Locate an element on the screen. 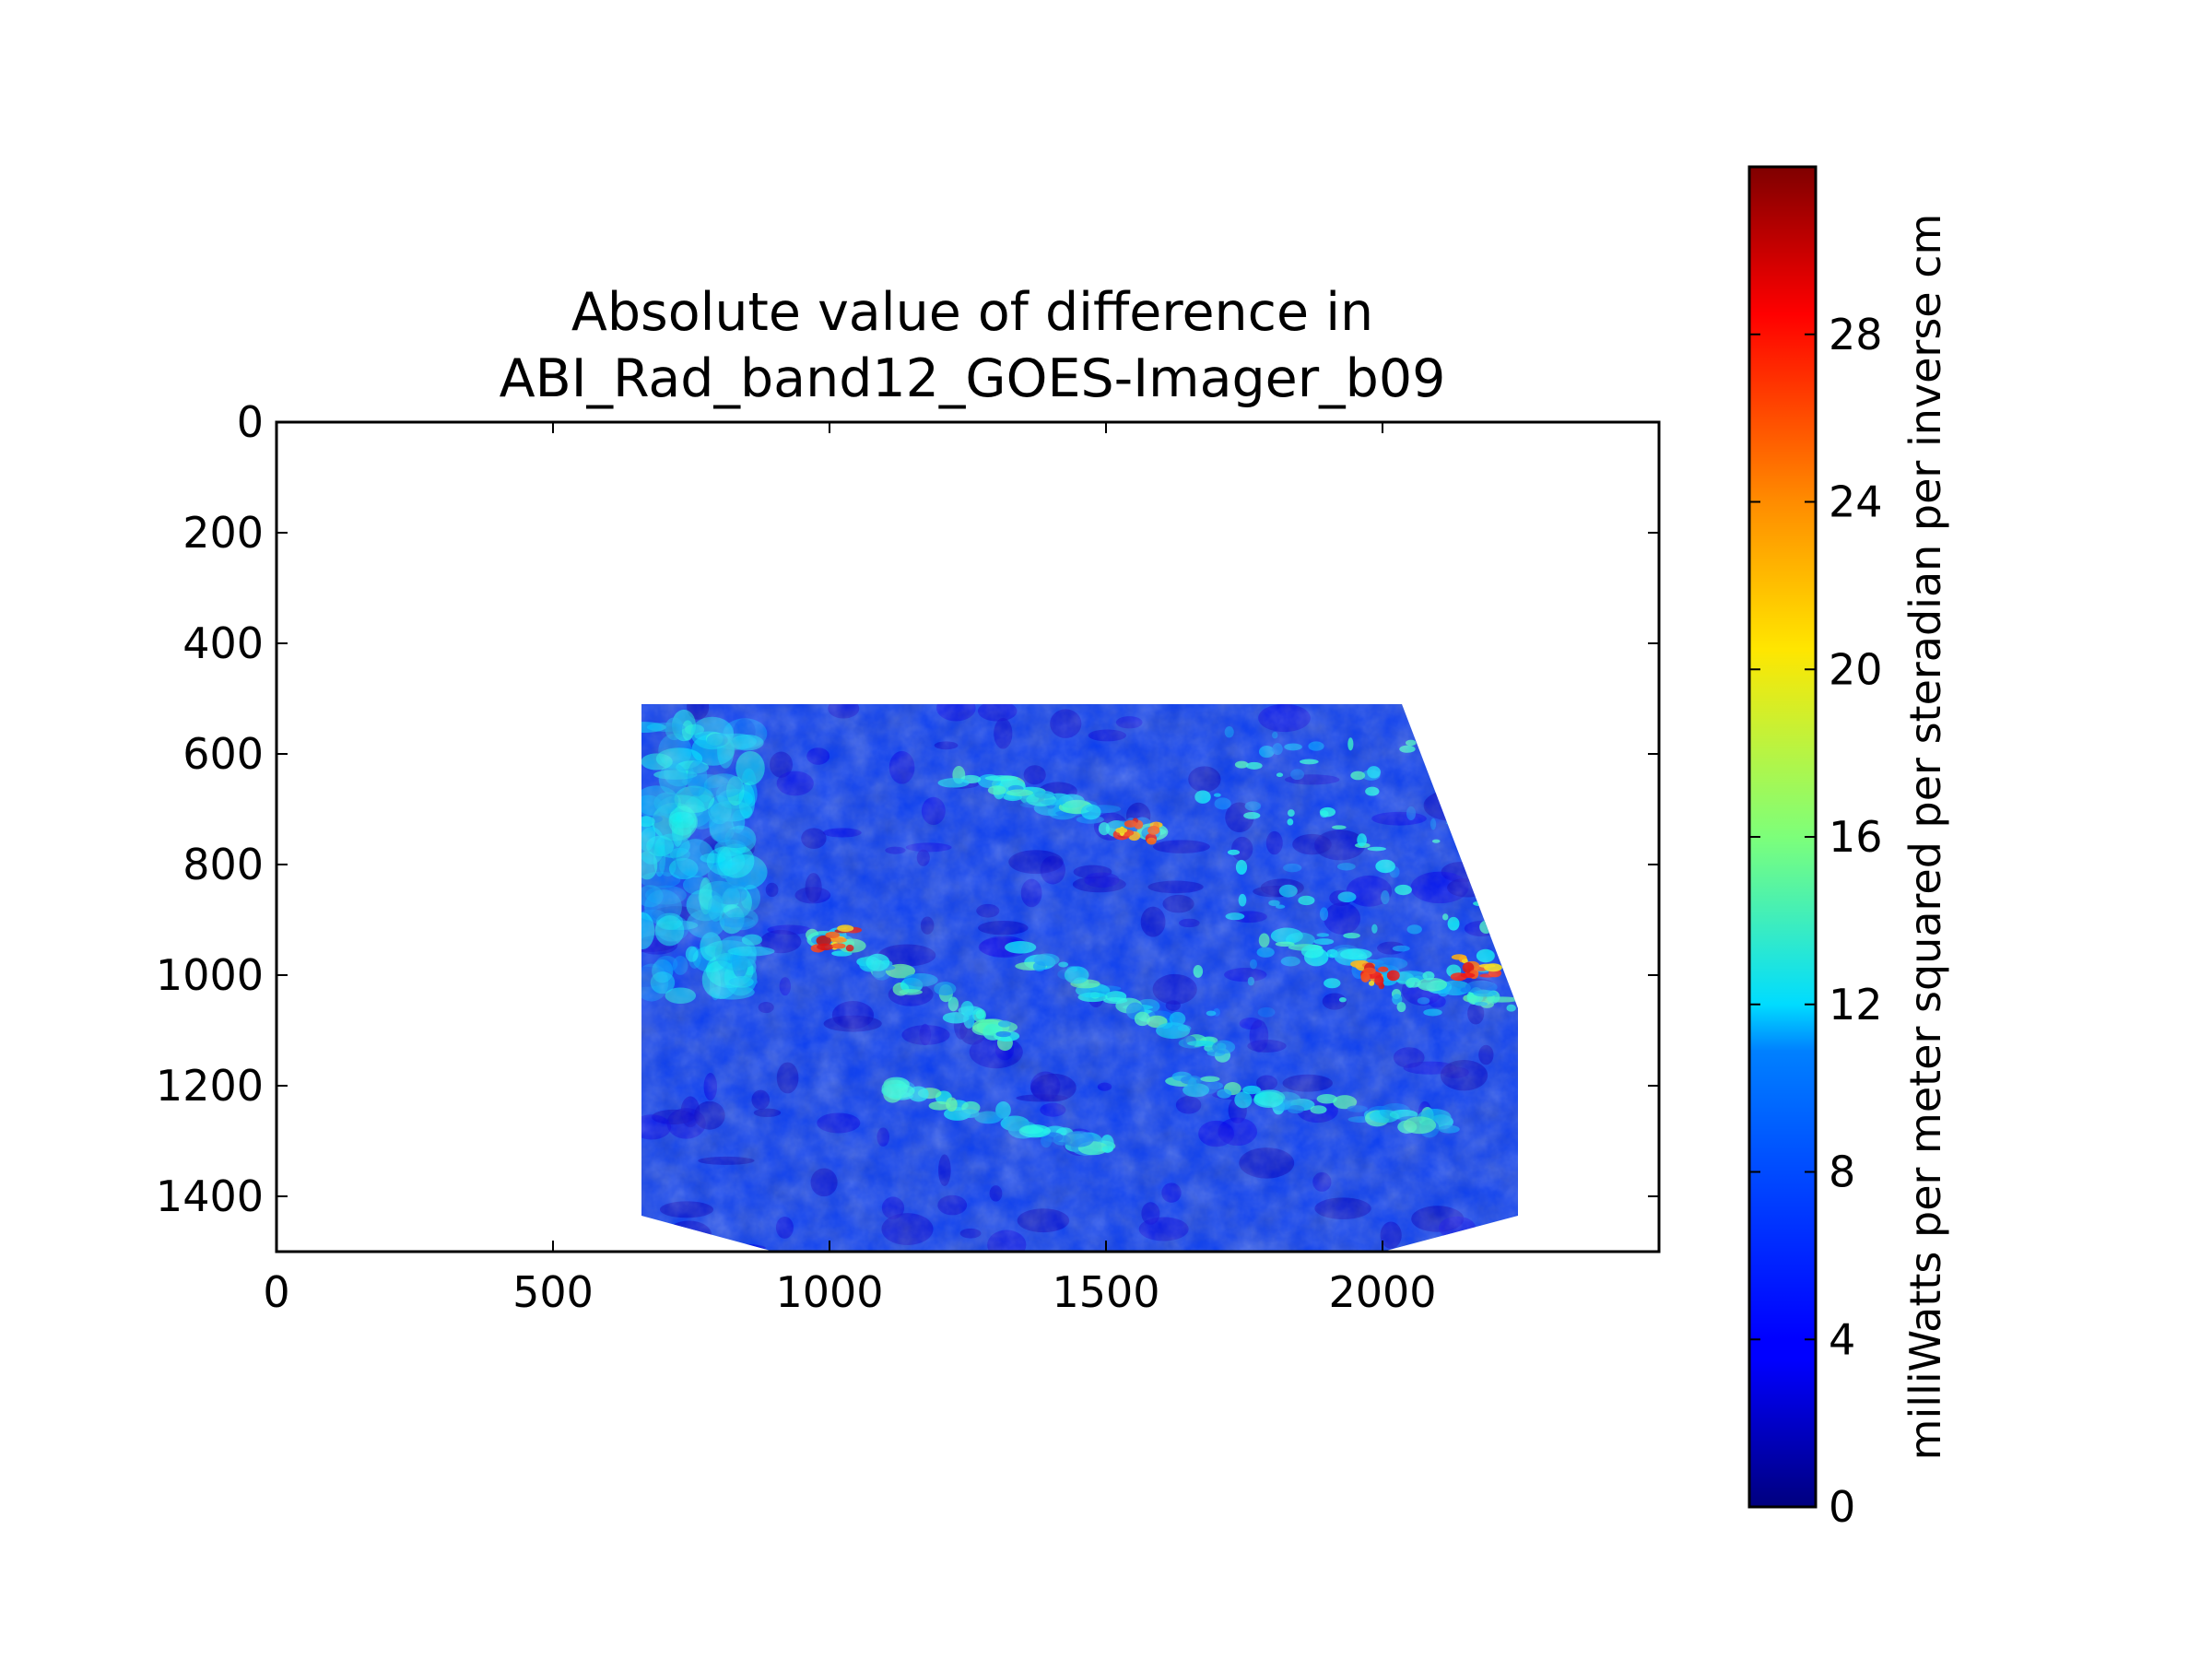 The height and width of the screenshot is (1659, 2212). chart-title-line-2: ABI_Rad_band12_GOES-Imager_b09 is located at coordinates (973, 378).